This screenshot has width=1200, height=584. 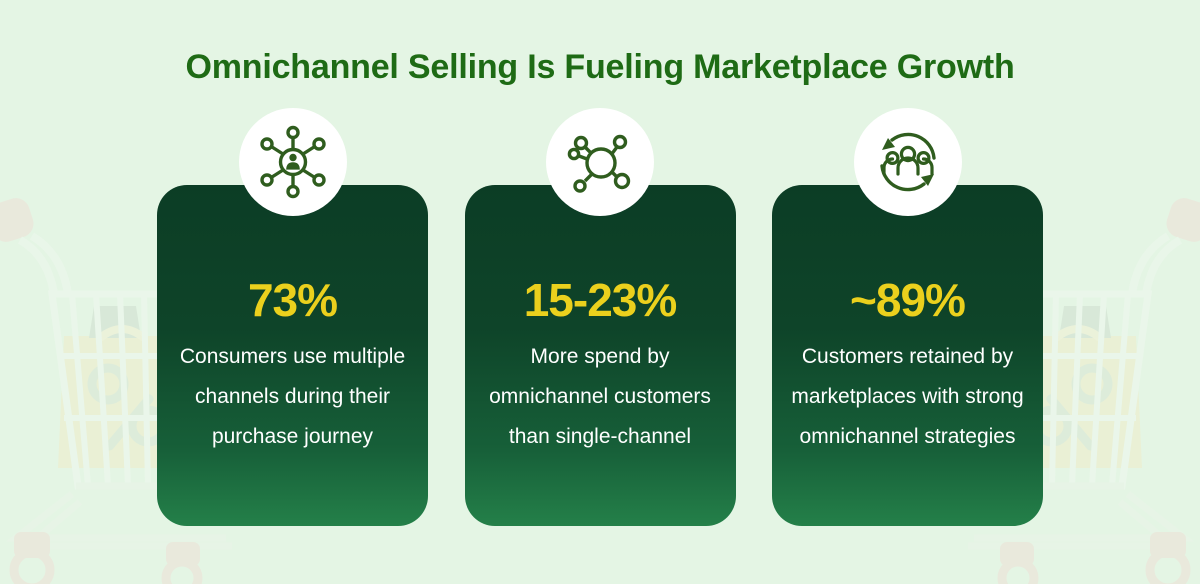 What do you see at coordinates (292, 162) in the screenshot?
I see `network-hub-person-icon` at bounding box center [292, 162].